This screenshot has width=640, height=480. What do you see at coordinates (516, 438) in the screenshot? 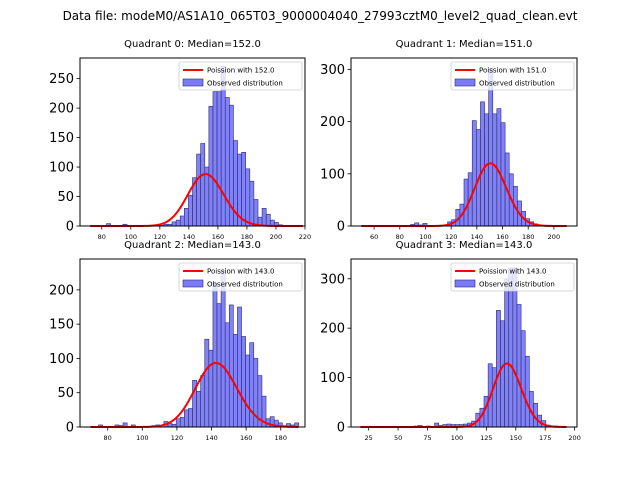
I see `x-tick-label: 150` at bounding box center [516, 438].